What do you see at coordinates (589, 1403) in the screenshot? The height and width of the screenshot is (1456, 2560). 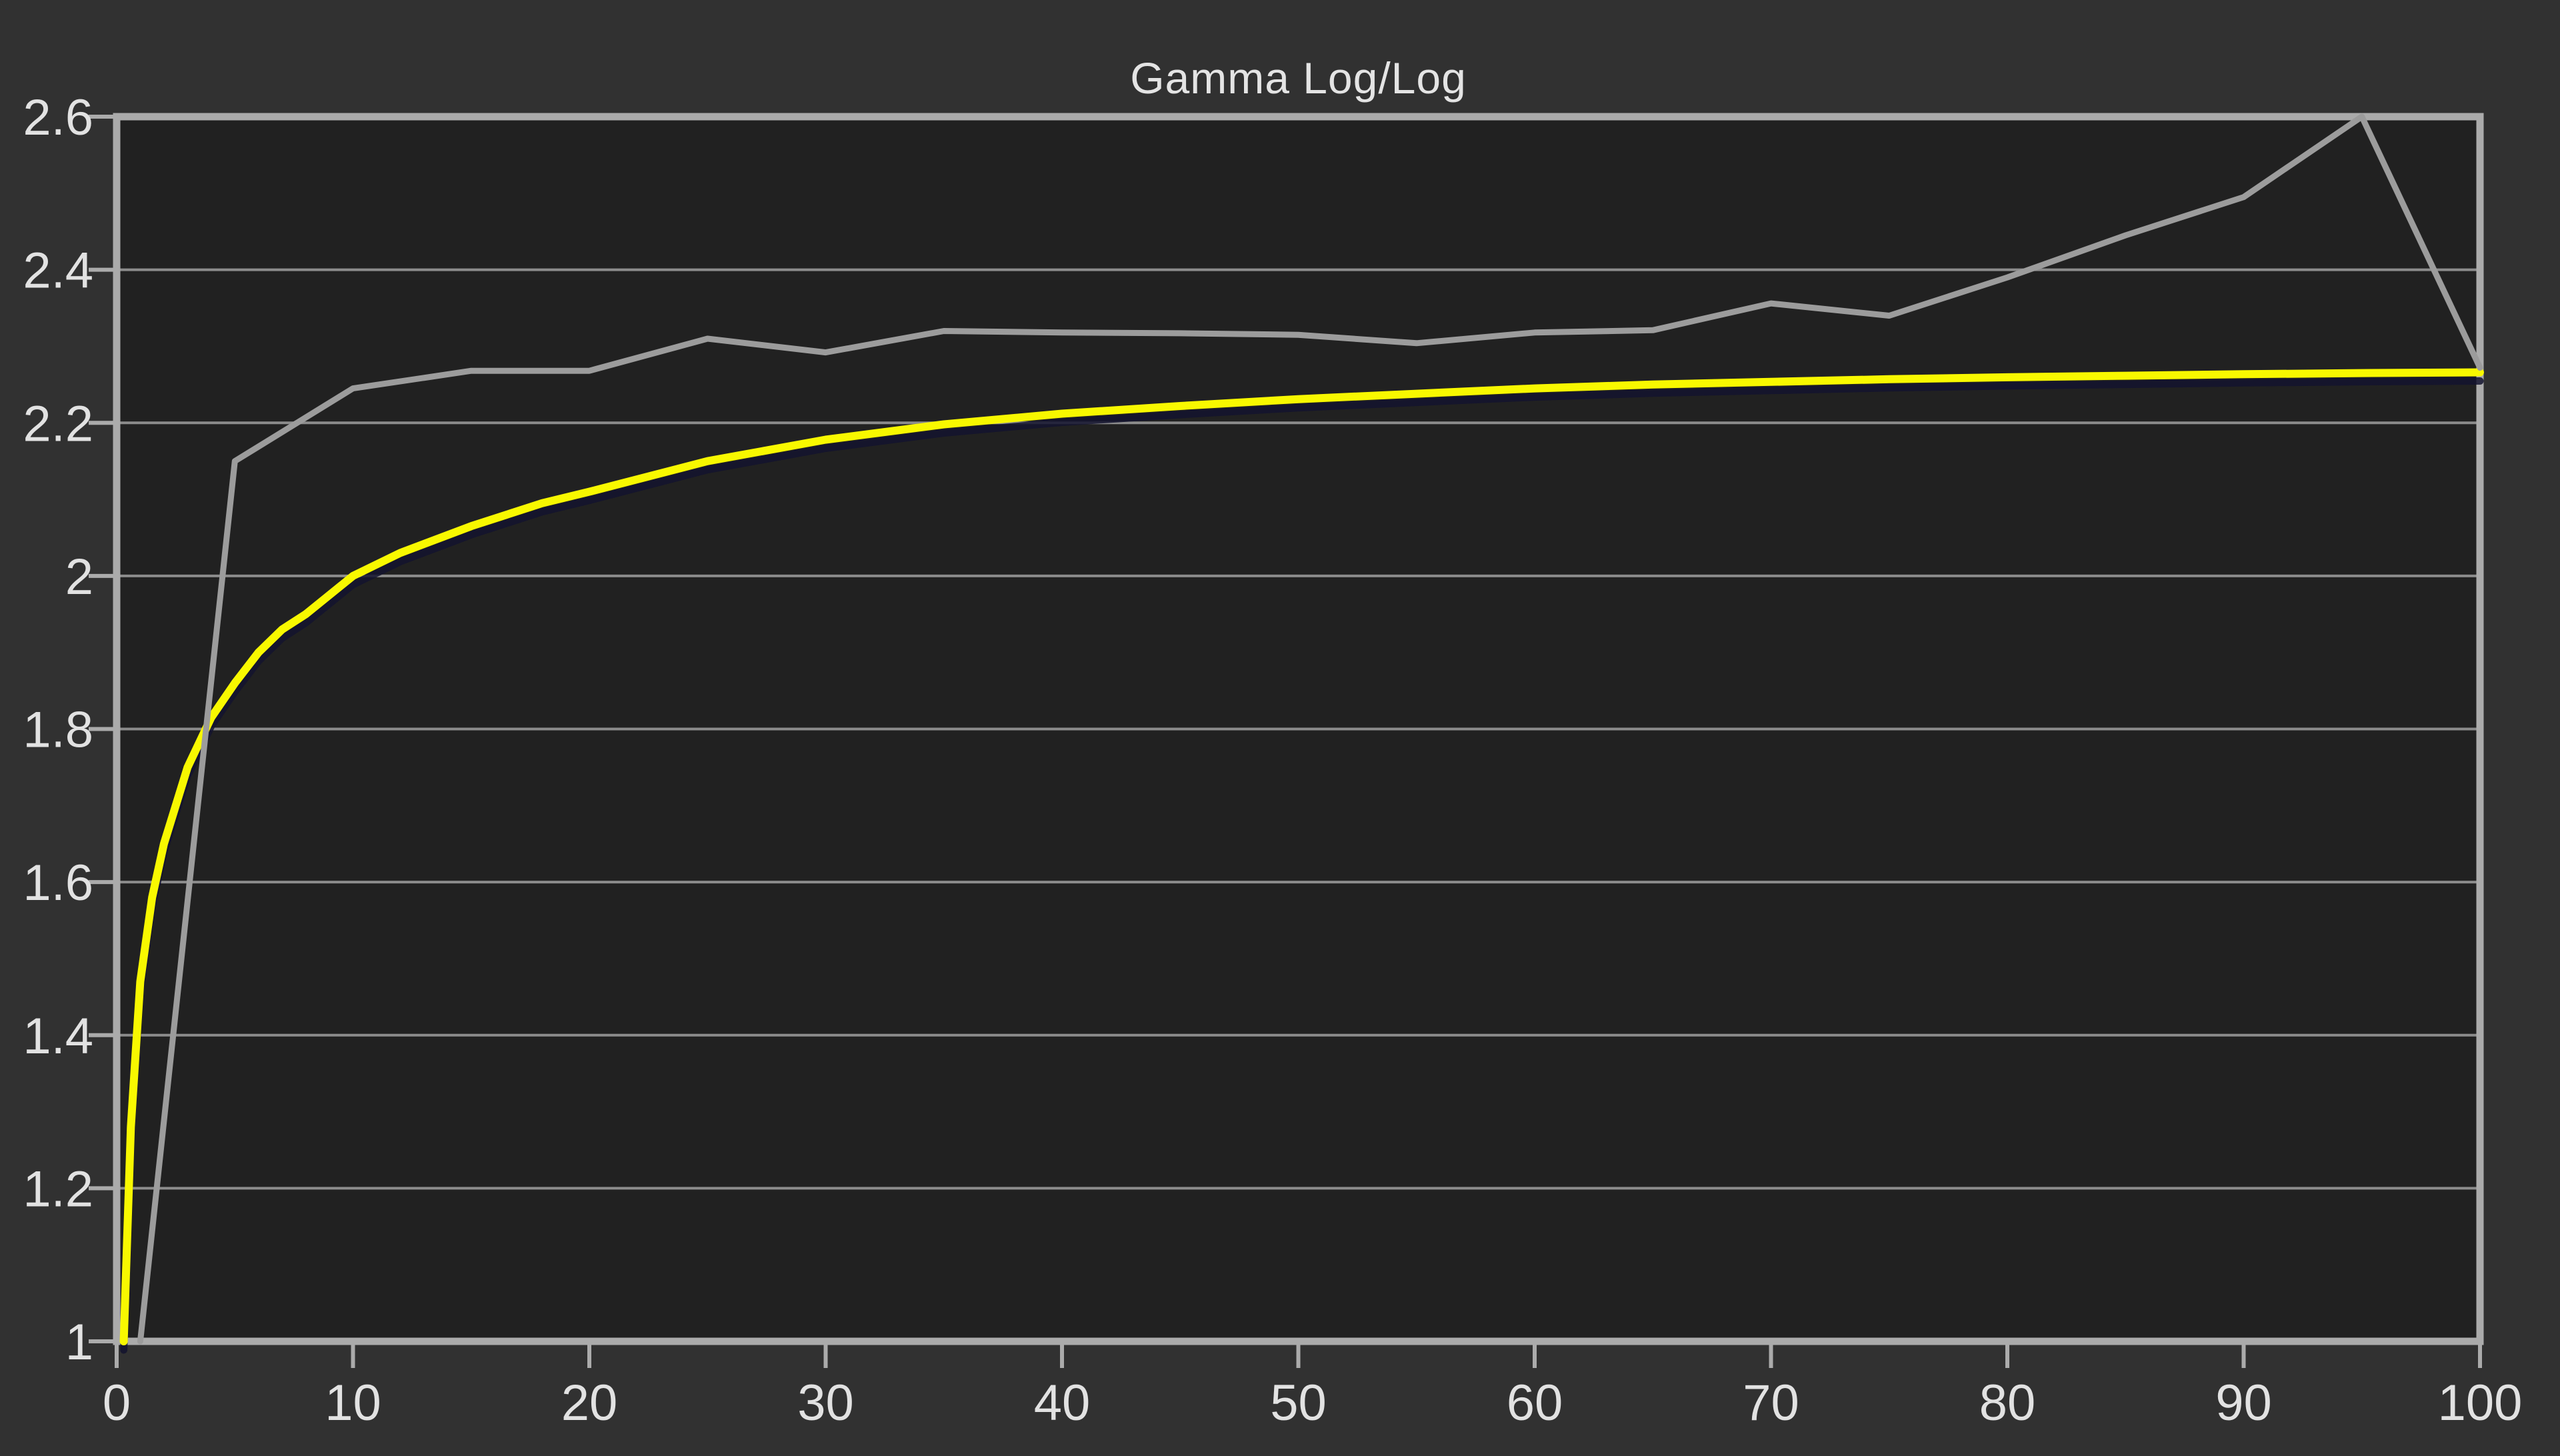 I see `x-tick-label: 20` at bounding box center [589, 1403].